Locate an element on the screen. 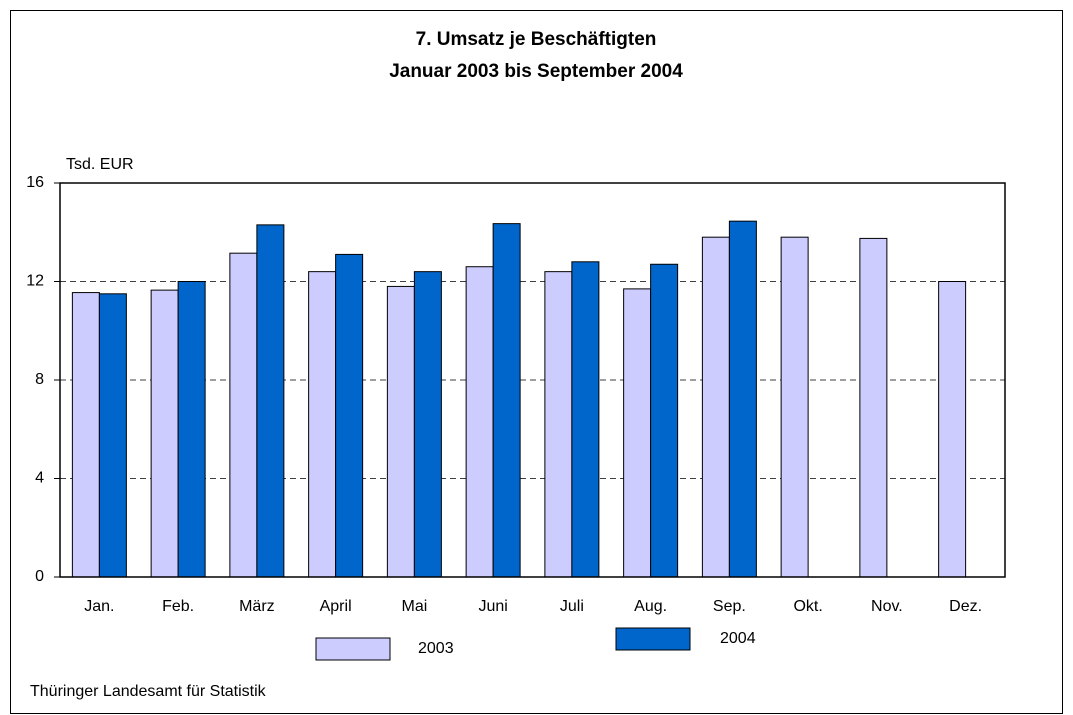 The width and height of the screenshot is (1073, 715). source: Thüringer Landesamt für Statistik is located at coordinates (148, 691).